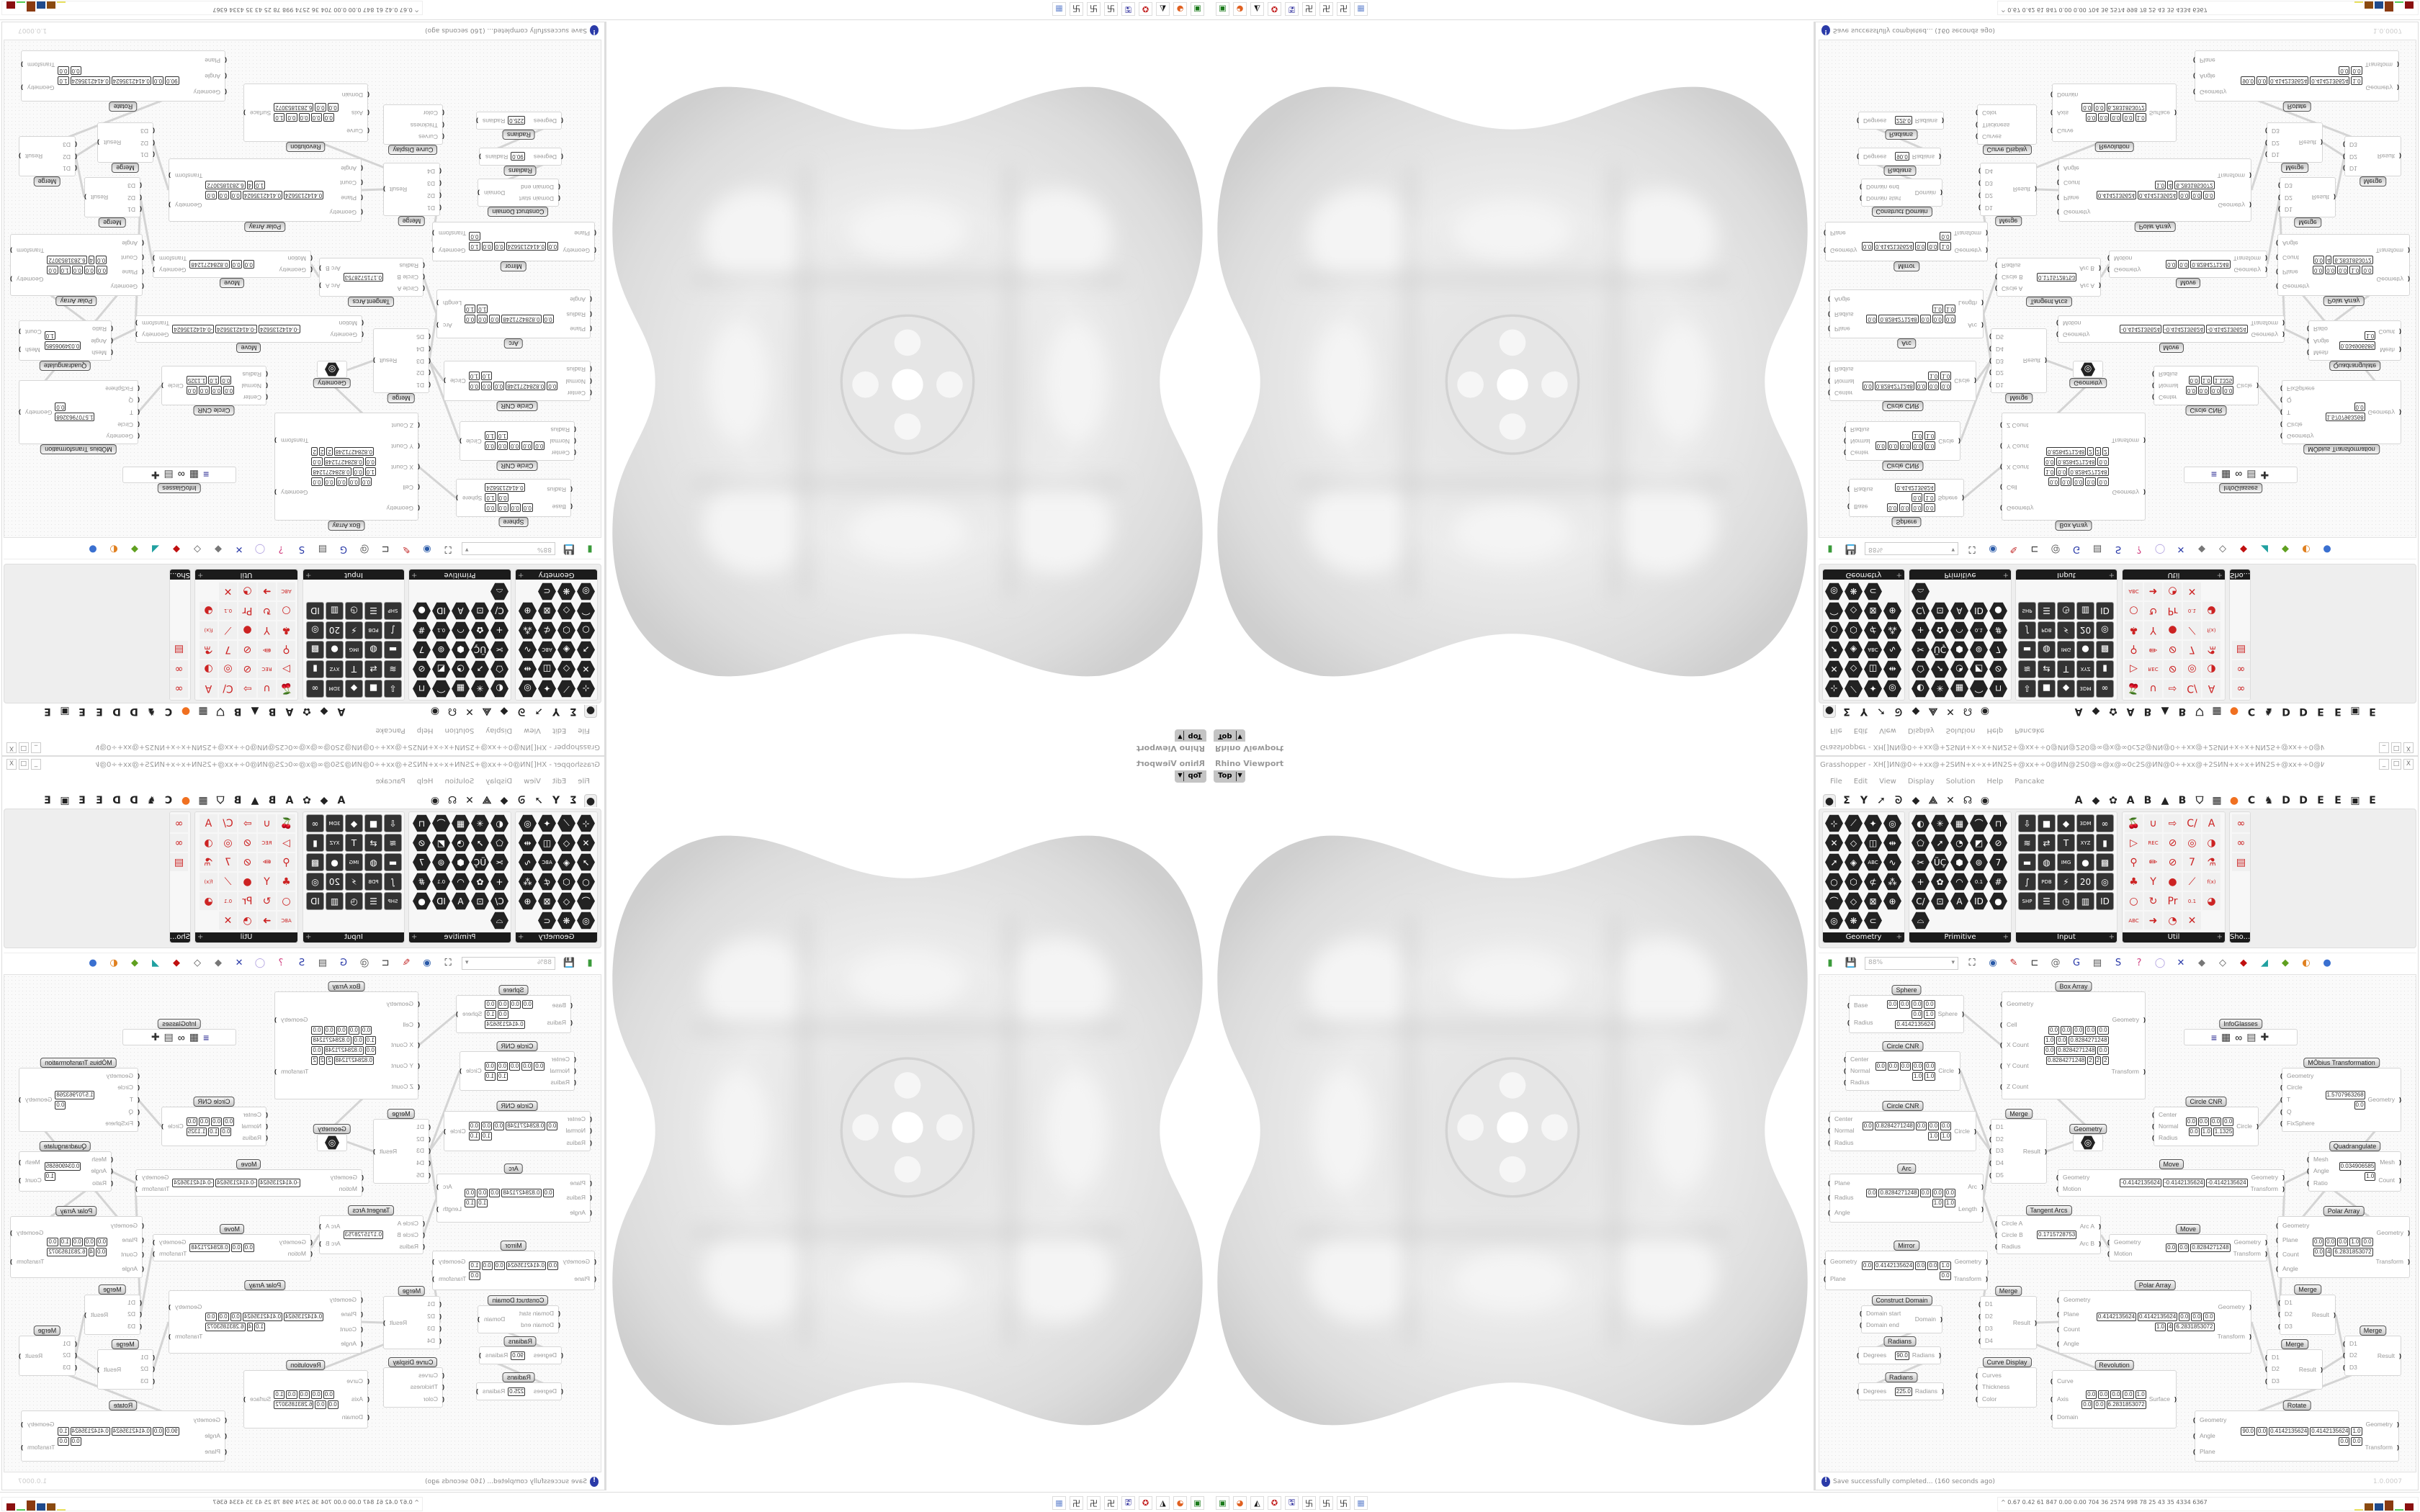 Image resolution: width=2420 pixels, height=1512 pixels. What do you see at coordinates (566, 921) in the screenshot?
I see `component-icon: ❋` at bounding box center [566, 921].